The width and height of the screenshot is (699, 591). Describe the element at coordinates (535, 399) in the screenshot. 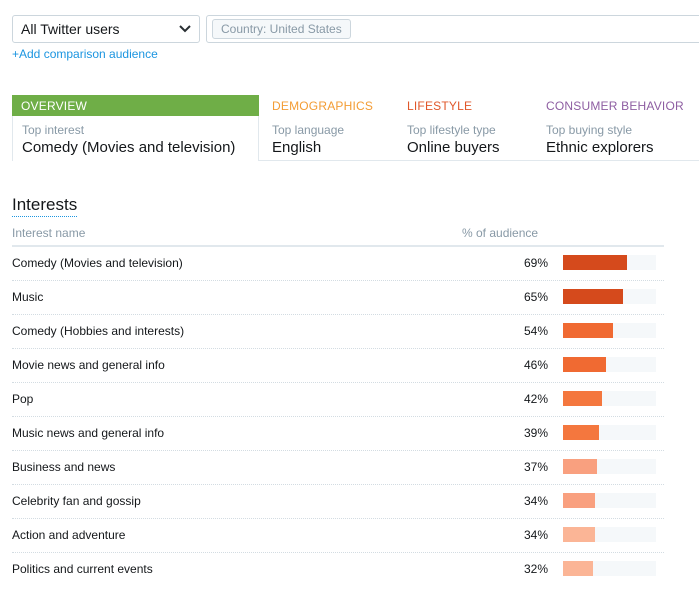

I see `interest-percent: 42%` at that location.